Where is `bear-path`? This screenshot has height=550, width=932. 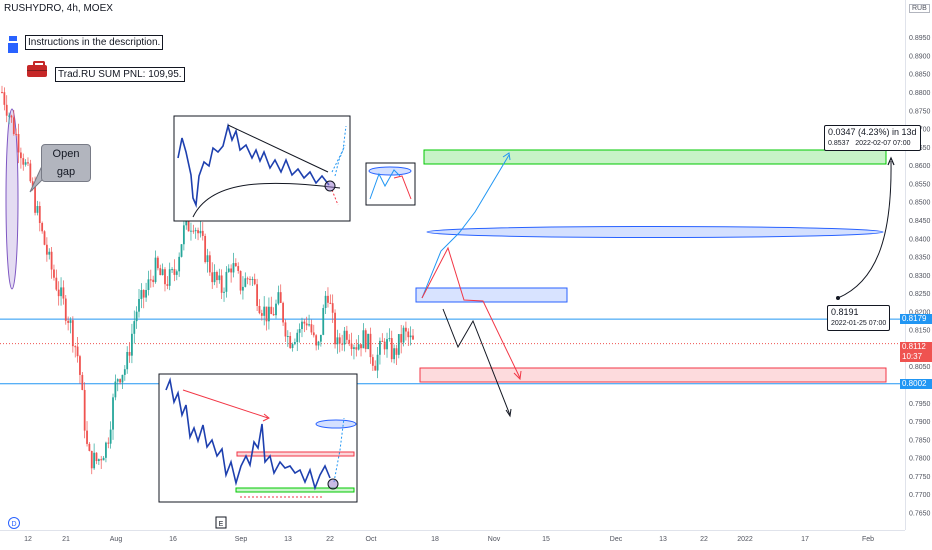 bear-path is located at coordinates (471, 312).